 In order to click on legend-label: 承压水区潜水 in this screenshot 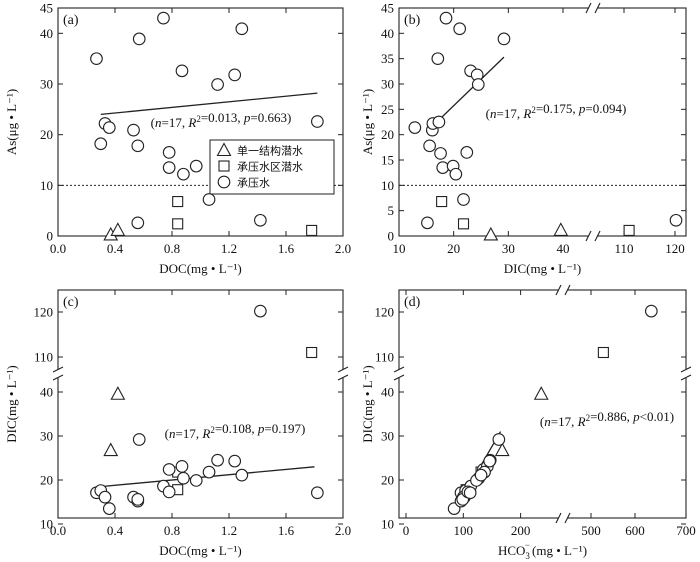, I will do `click(270, 167)`.